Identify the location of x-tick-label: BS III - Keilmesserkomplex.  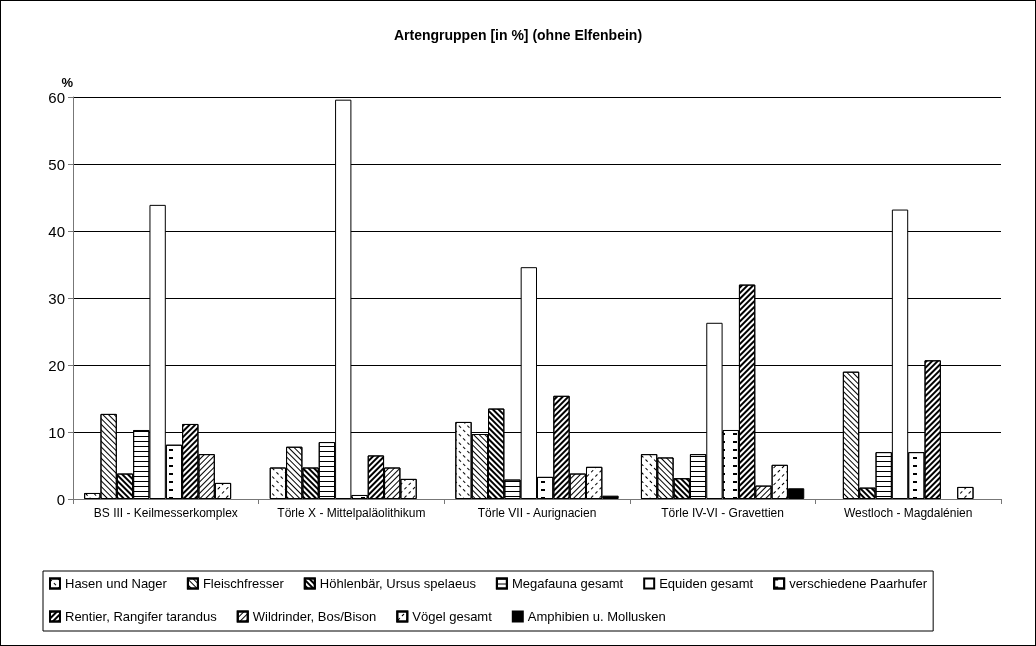
(165, 513).